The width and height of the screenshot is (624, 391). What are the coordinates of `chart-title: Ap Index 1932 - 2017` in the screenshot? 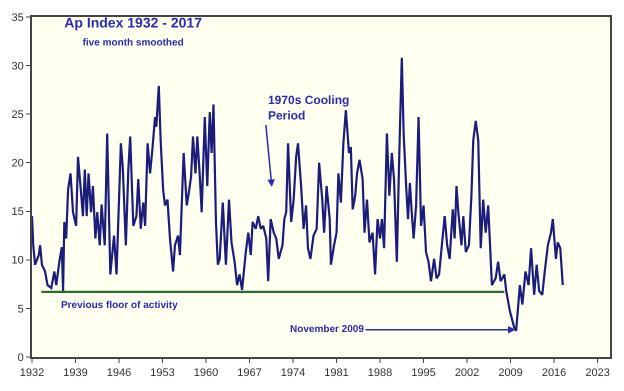 It's located at (133, 22).